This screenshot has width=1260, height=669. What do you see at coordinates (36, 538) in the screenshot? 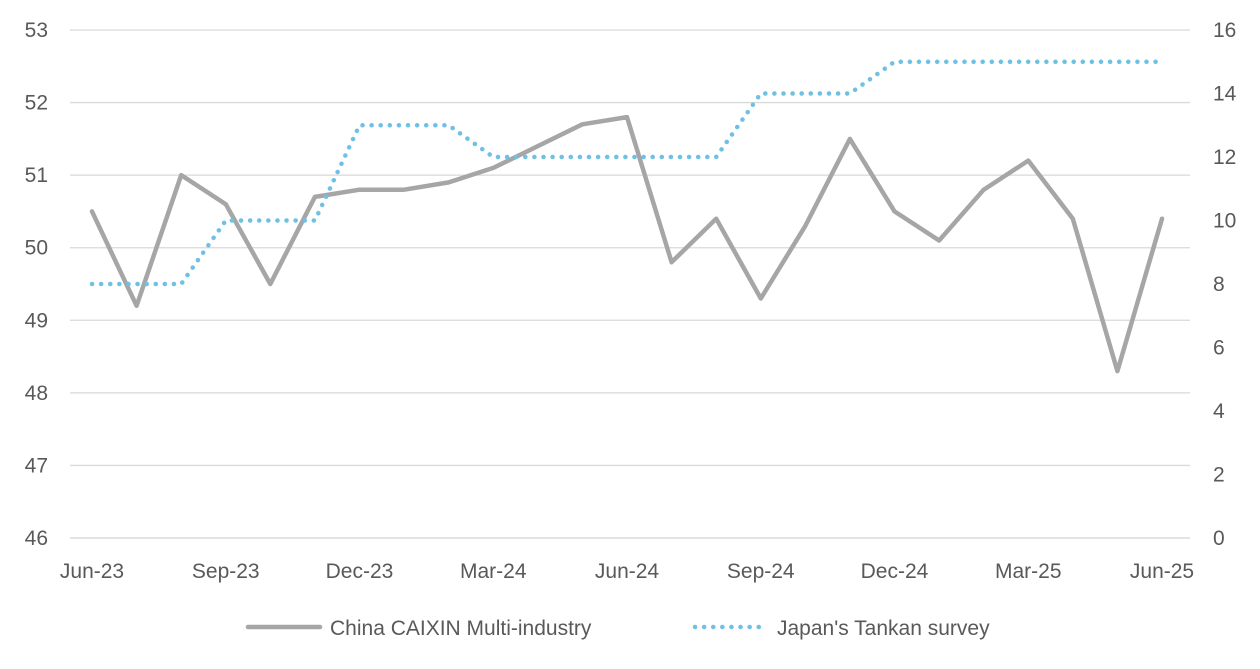
I see `y-left-tick-label: 46` at bounding box center [36, 538].